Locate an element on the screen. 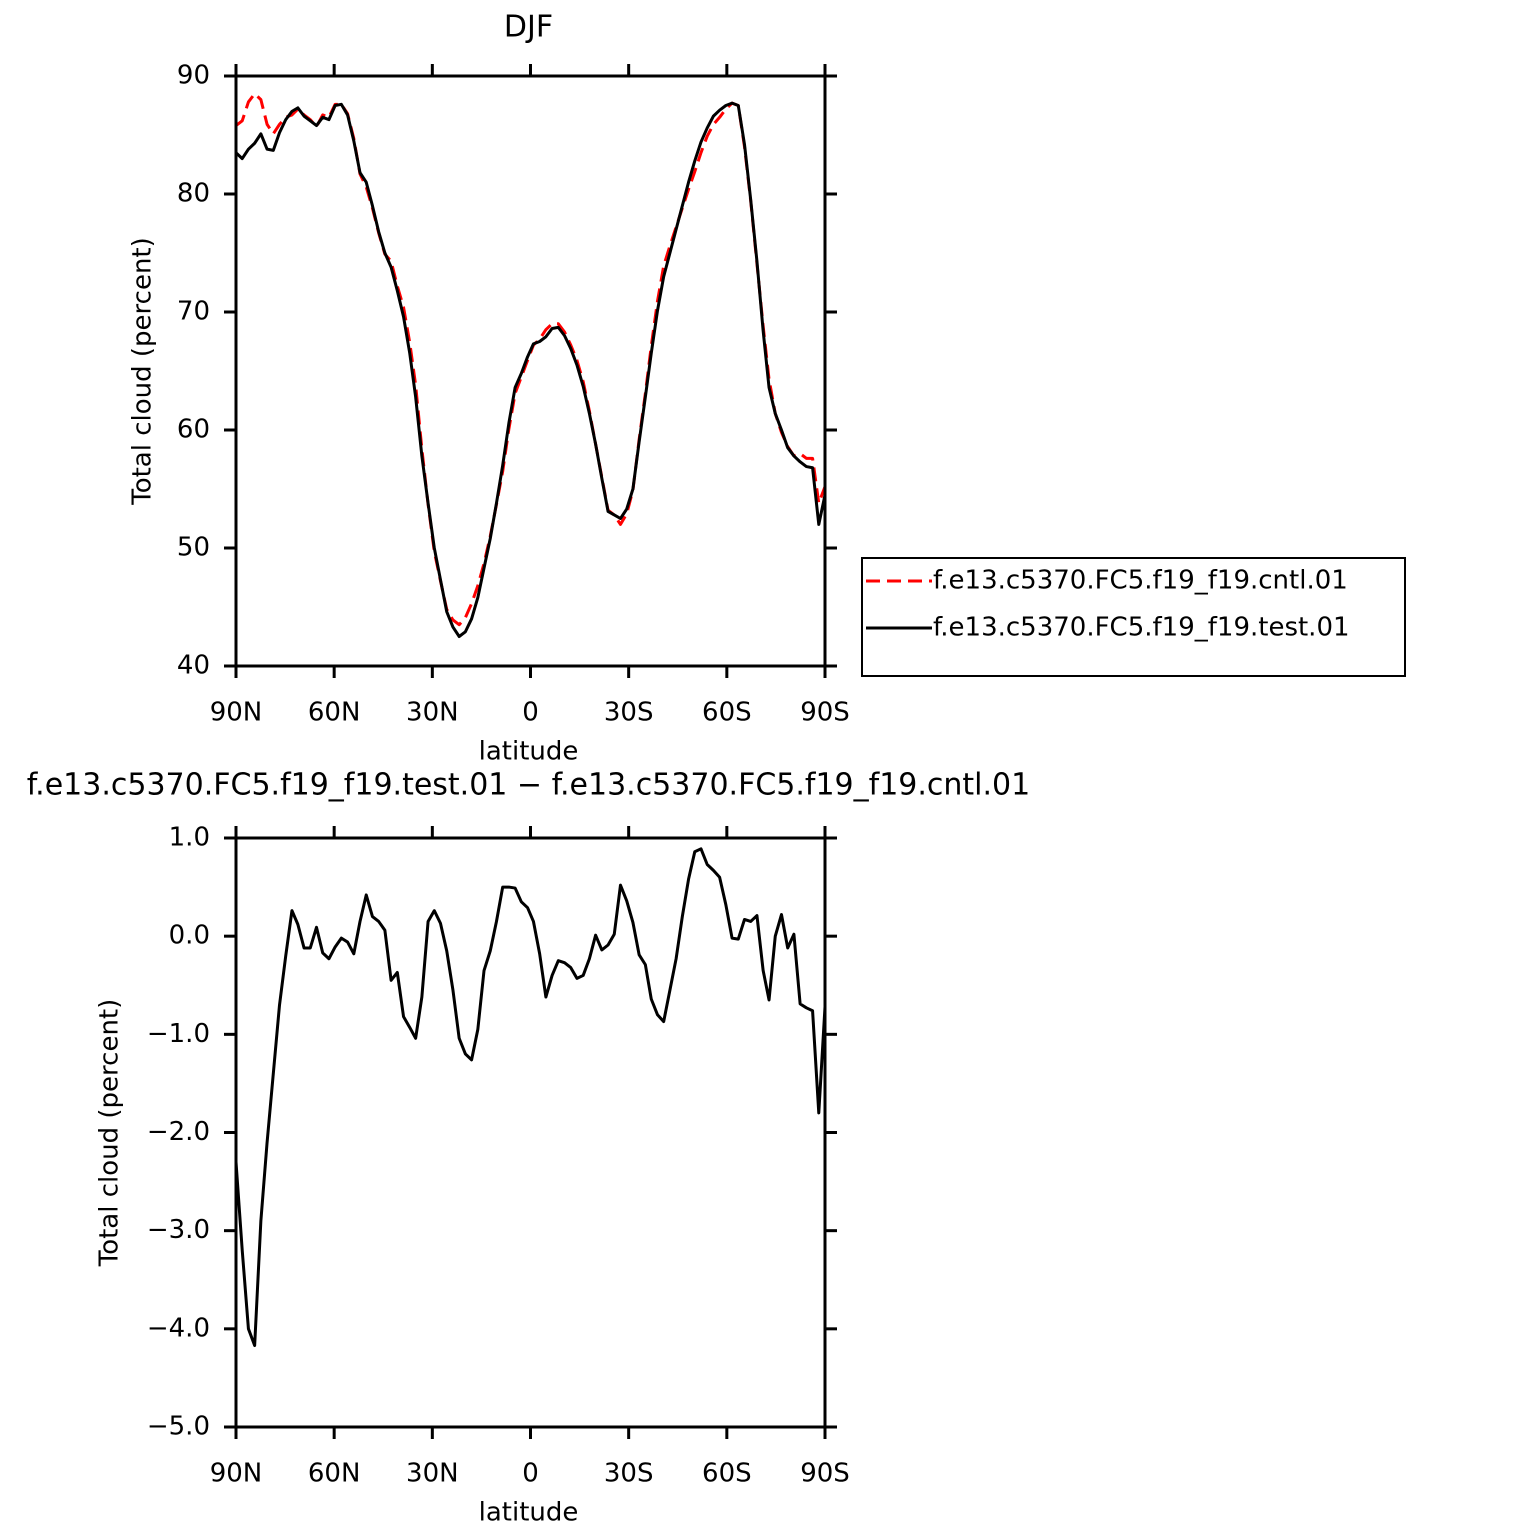  y-tick-label: −4.0 is located at coordinates (178, 1328).